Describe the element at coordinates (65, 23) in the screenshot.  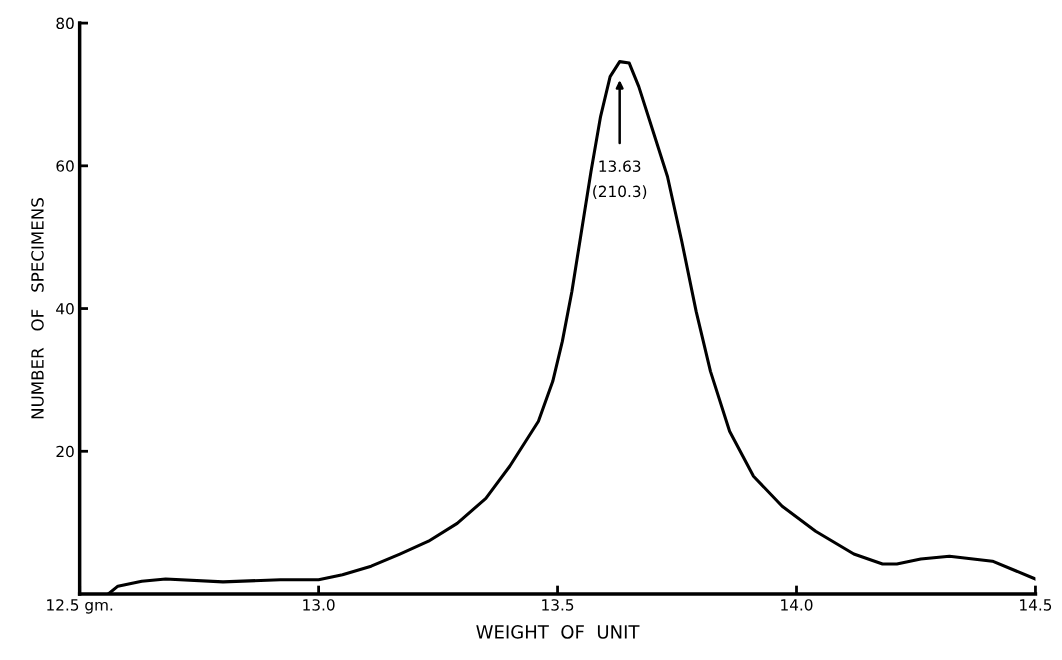
I see `y-tick-label: 80` at that location.